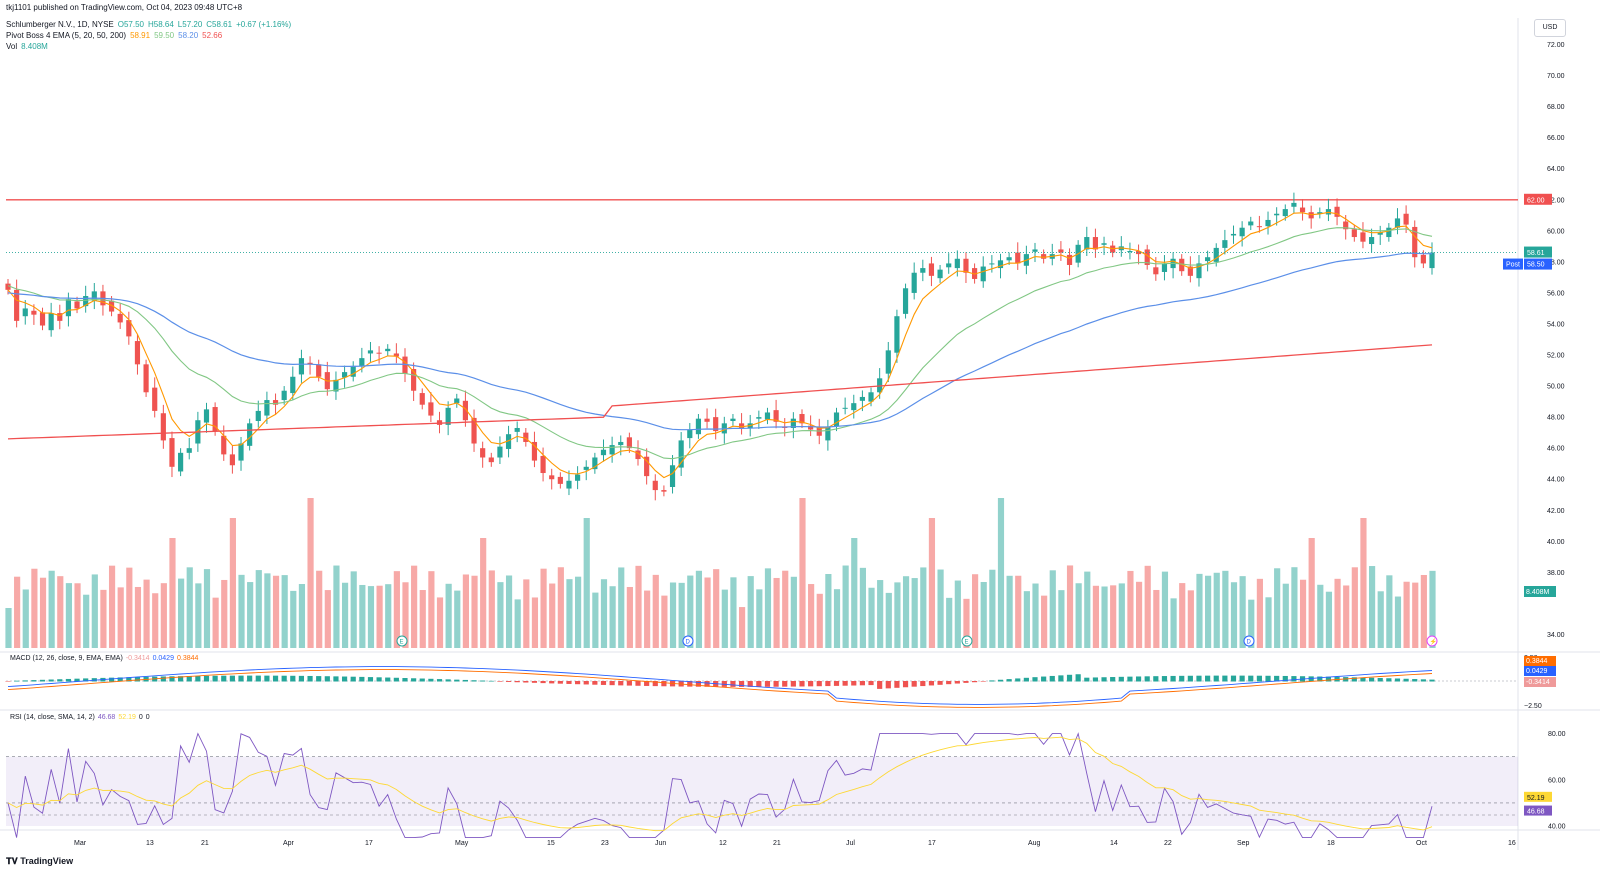  Describe the element at coordinates (60, 24) in the screenshot. I see `symbol-name: Schlumberger N.V., 1D, NYSE` at that location.